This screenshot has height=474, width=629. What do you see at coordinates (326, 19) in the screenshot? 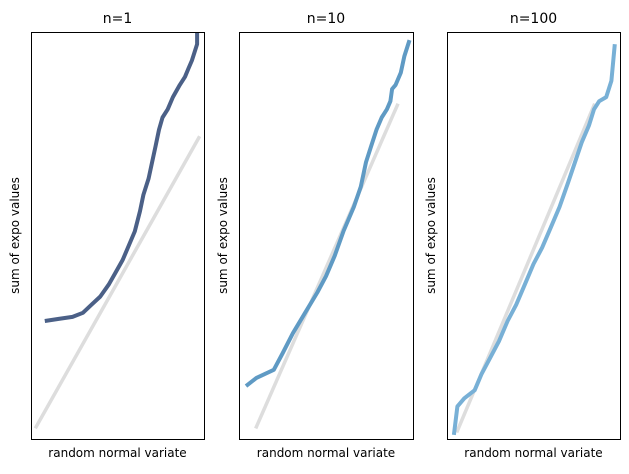
I see `chart-title: n=10` at bounding box center [326, 19].